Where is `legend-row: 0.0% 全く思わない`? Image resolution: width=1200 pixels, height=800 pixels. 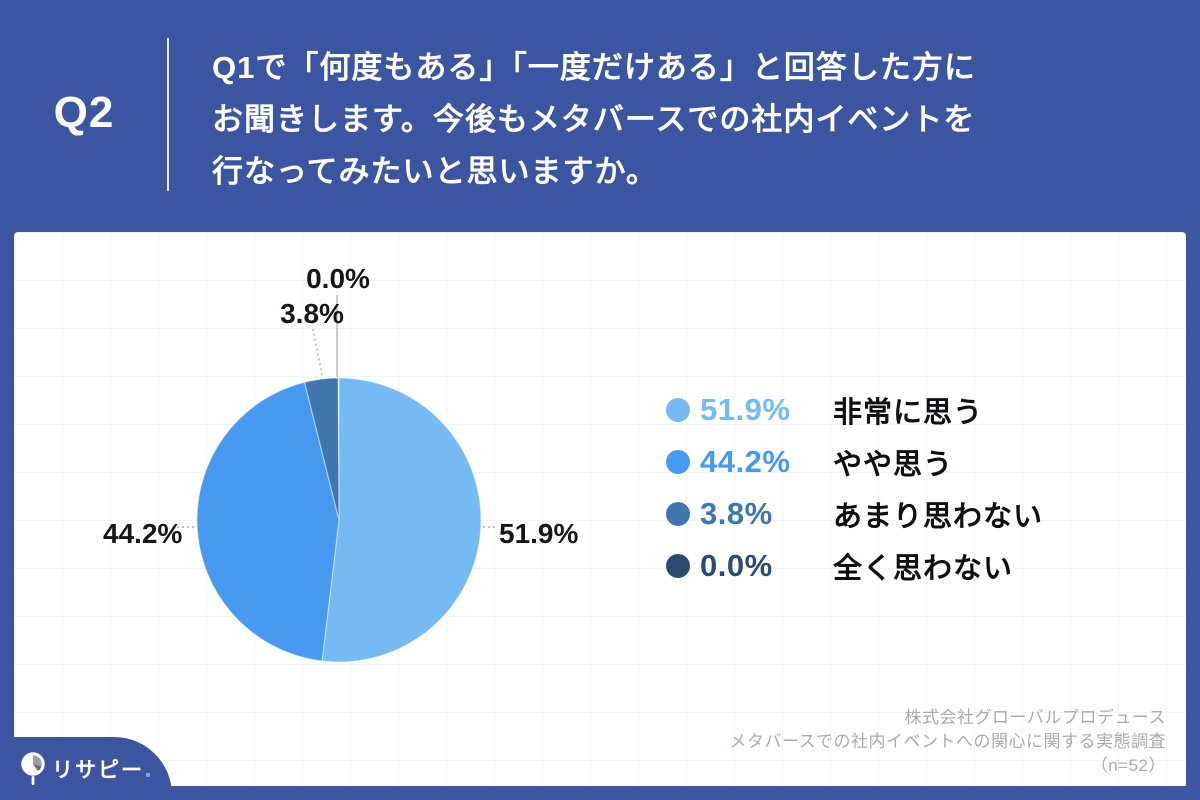
legend-row: 0.0% 全く思わない is located at coordinates (854, 566).